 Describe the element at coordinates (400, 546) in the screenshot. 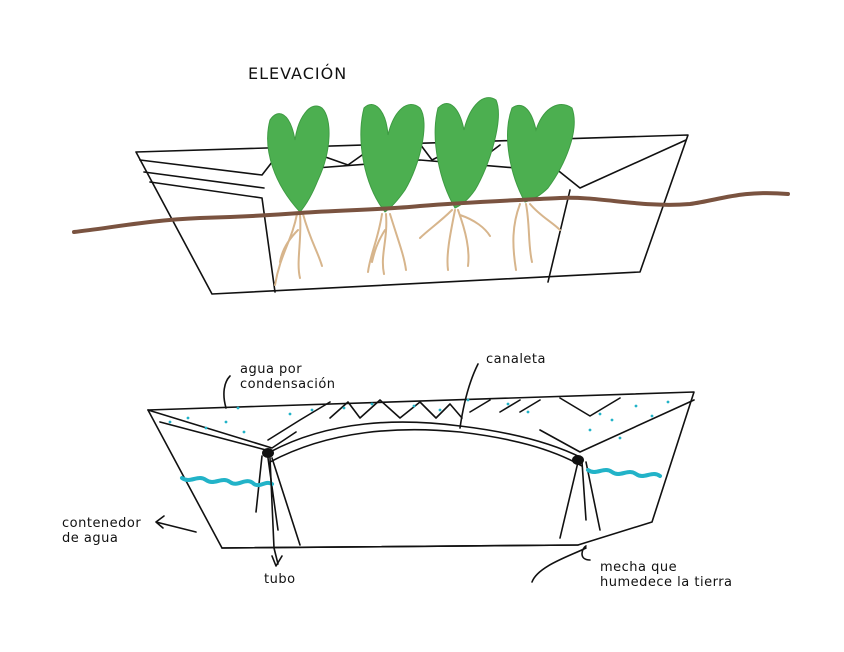

I see `container-bottom-line` at that location.